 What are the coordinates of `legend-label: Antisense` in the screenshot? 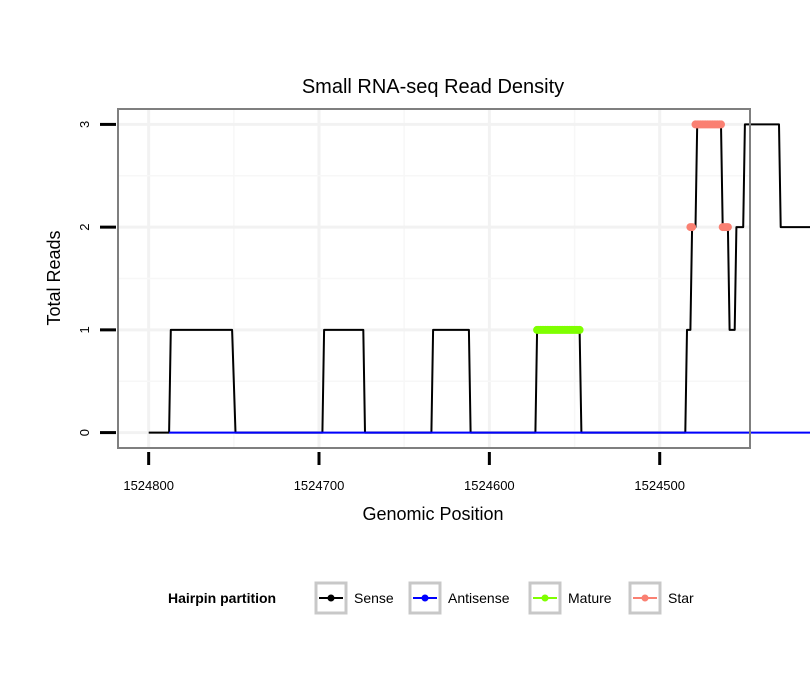 It's located at (479, 598).